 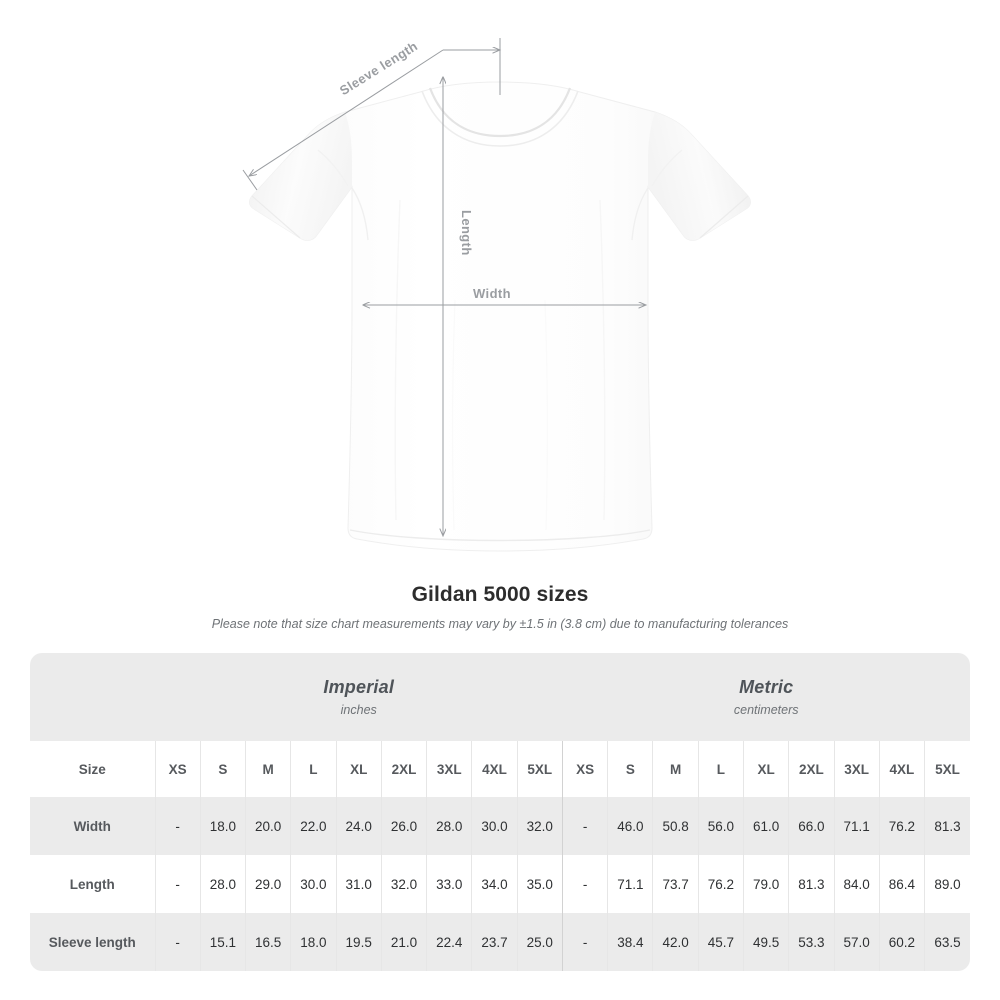 What do you see at coordinates (313, 826) in the screenshot?
I see `cell-width-imperial-l: 22.0` at bounding box center [313, 826].